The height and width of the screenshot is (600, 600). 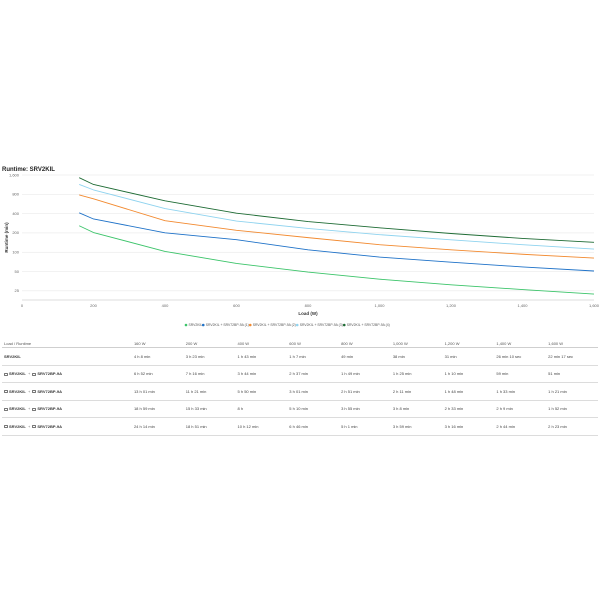 I want to click on legend-item-2: SRV2KIL + SRV72BP-9A (1), so click(x=225, y=325).